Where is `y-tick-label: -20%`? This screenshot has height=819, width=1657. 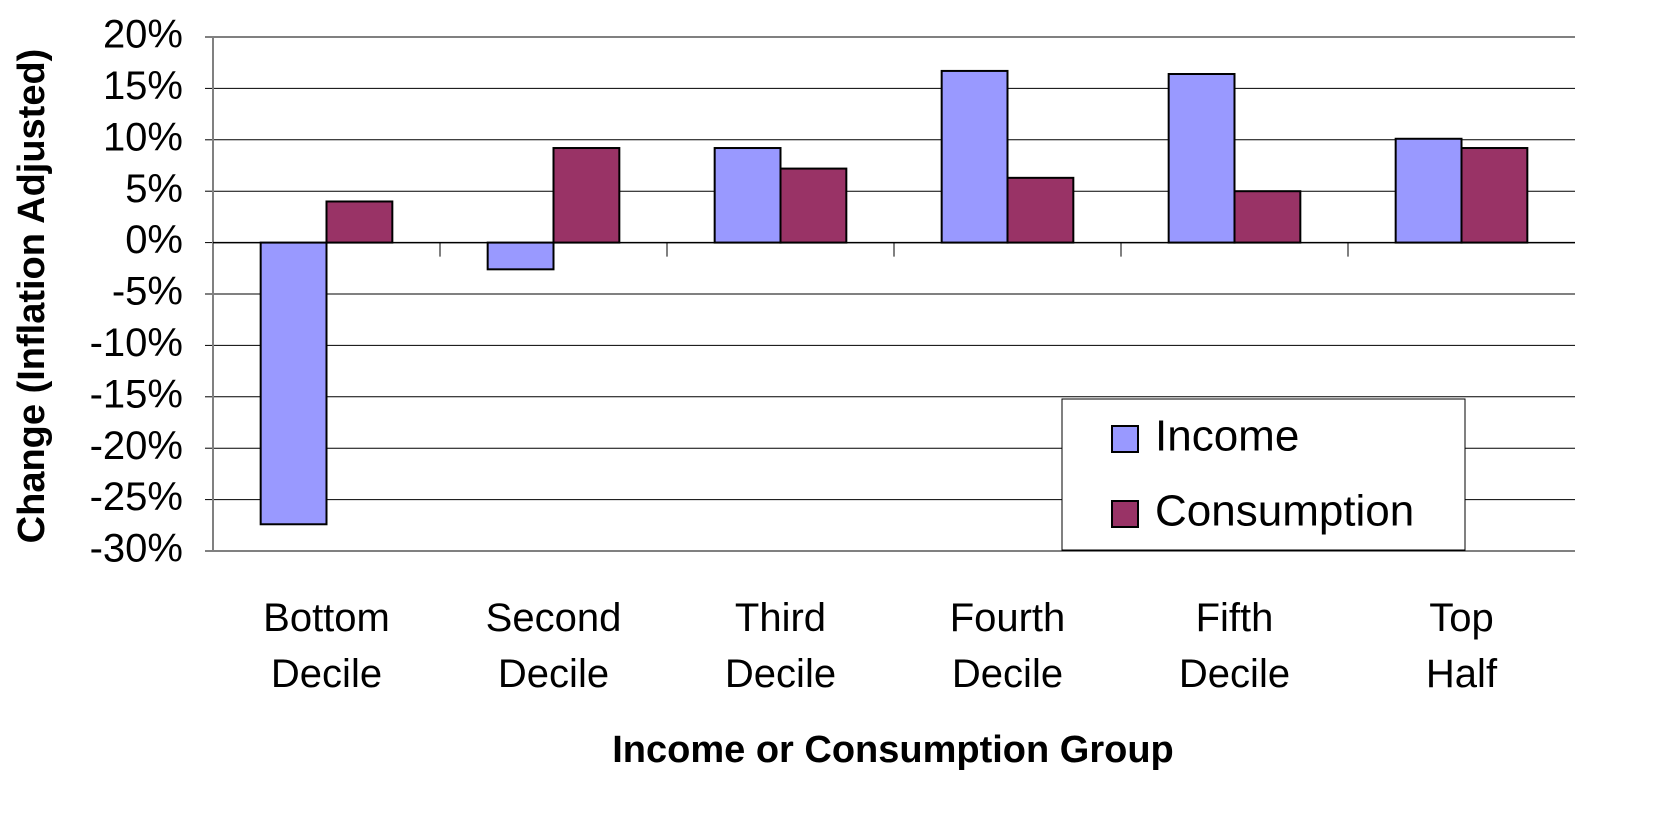 y-tick-label: -20% is located at coordinates (136, 446).